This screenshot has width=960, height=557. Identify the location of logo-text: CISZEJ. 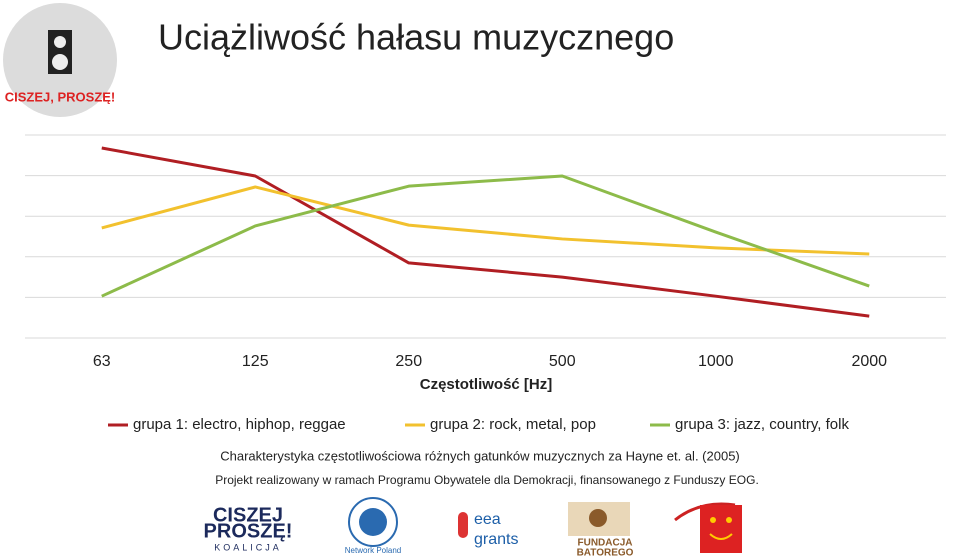
(248, 515).